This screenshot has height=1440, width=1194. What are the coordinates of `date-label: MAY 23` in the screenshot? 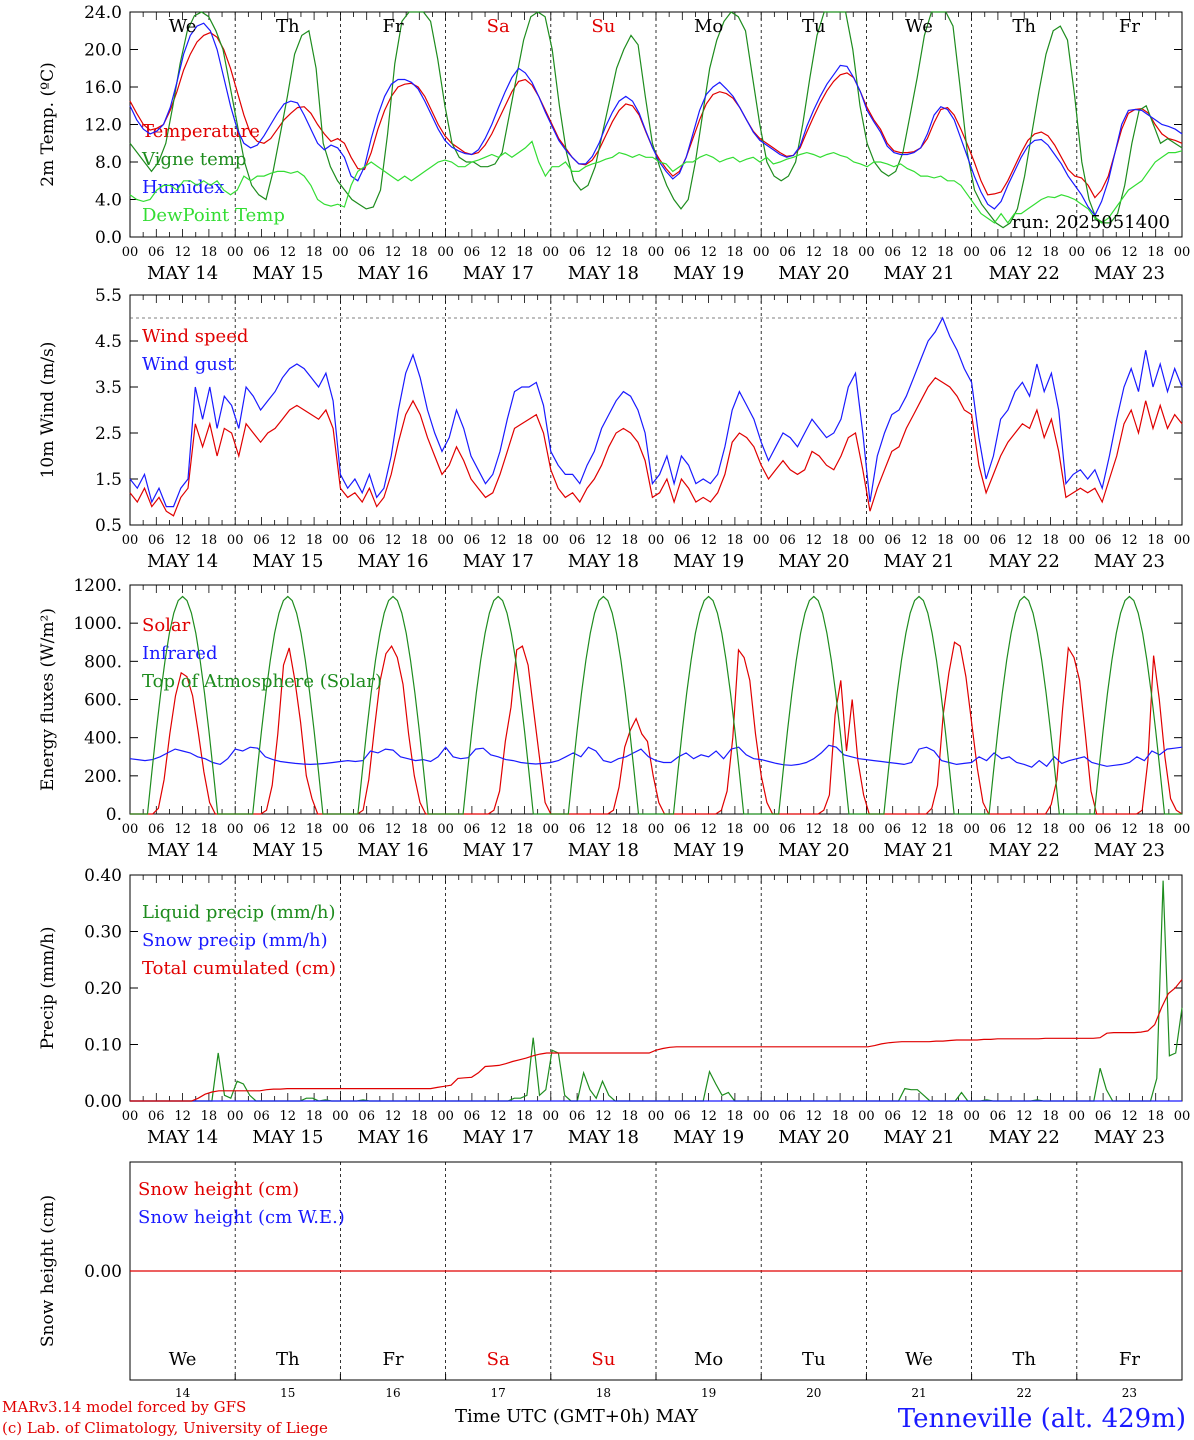 It's located at (1129, 850).